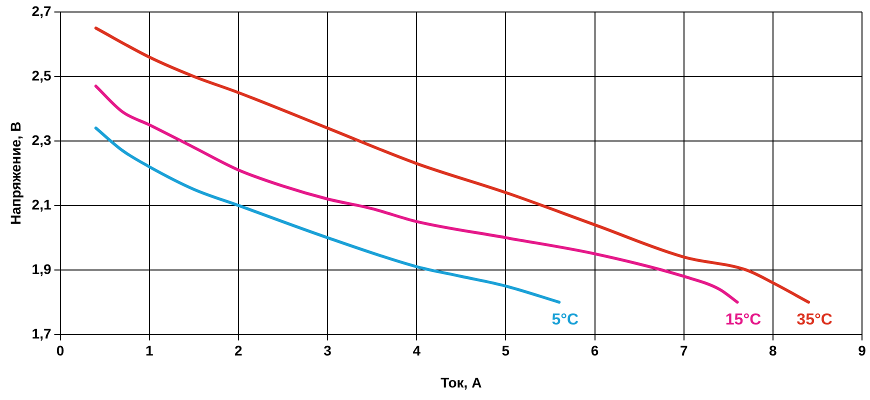 The width and height of the screenshot is (870, 400). I want to click on x-tick-label: 8, so click(773, 350).